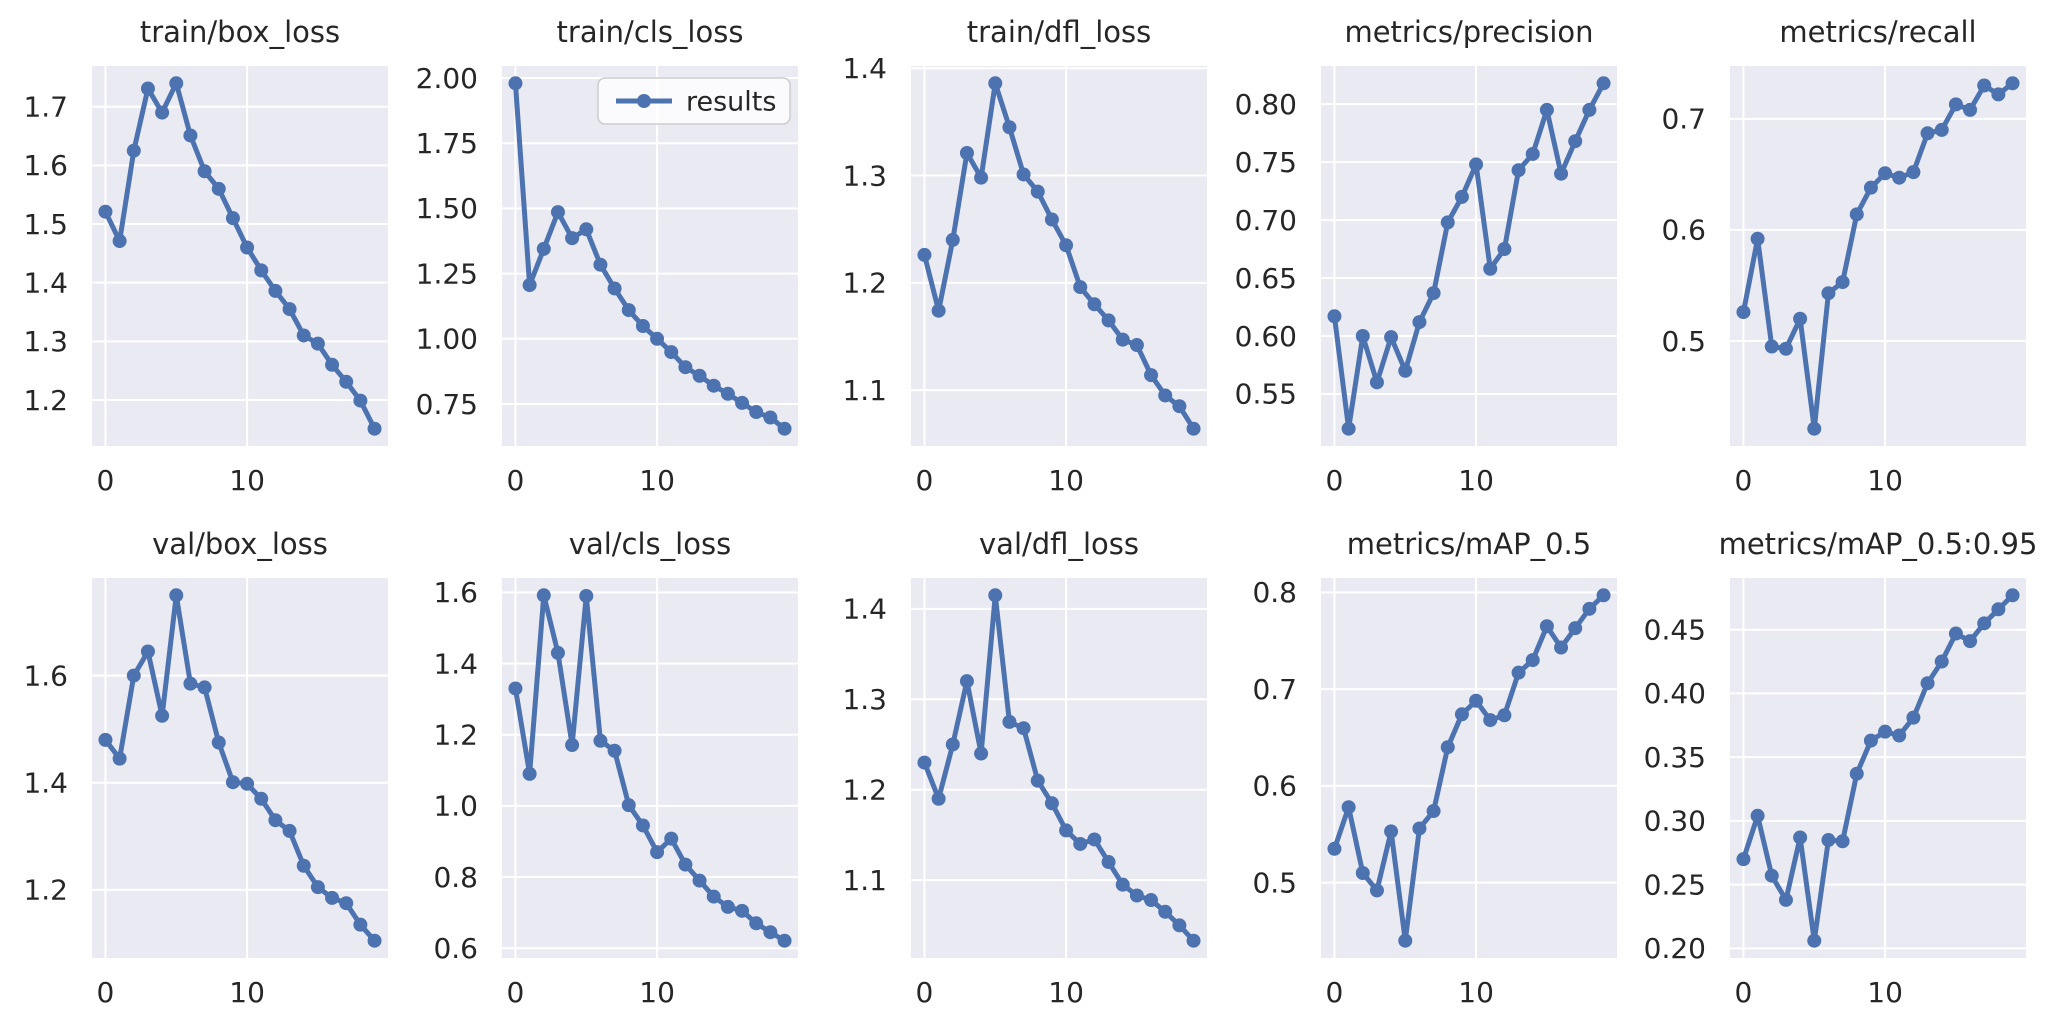 The width and height of the screenshot is (2048, 1024). Describe the element at coordinates (205, 768) in the screenshot. I see `subplot-val-box-loss: val/box_loss 1.2 1.4 1.6 0 10` at that location.